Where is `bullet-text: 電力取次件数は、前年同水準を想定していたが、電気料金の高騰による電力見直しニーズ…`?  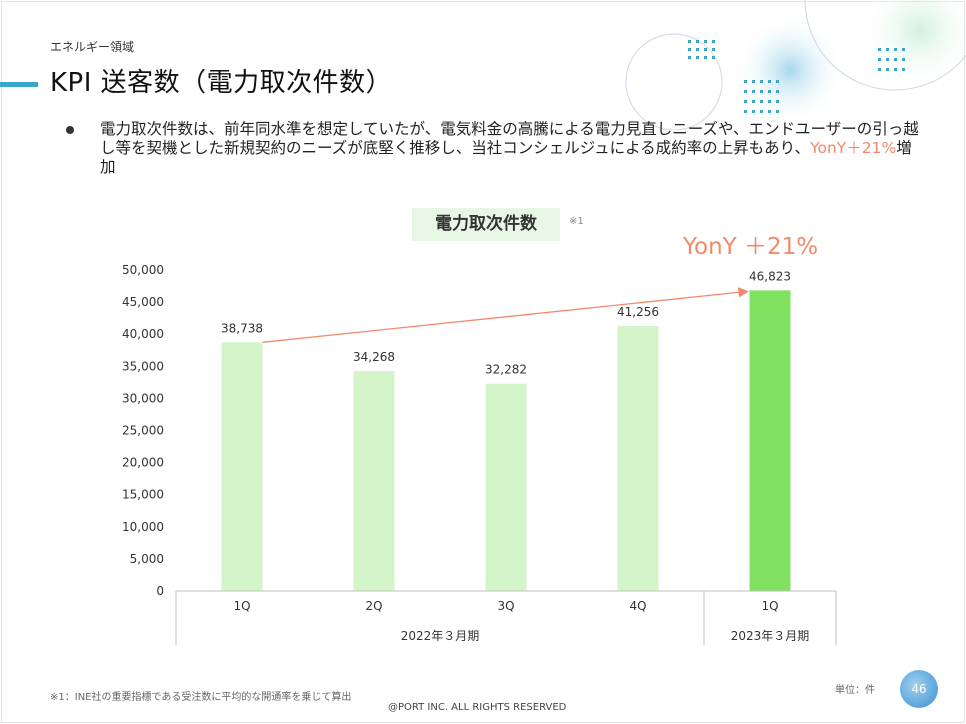 bullet-text: 電力取次件数は、前年同水準を想定していたが、電気料金の高騰による電力見直しニーズ… is located at coordinates (510, 148).